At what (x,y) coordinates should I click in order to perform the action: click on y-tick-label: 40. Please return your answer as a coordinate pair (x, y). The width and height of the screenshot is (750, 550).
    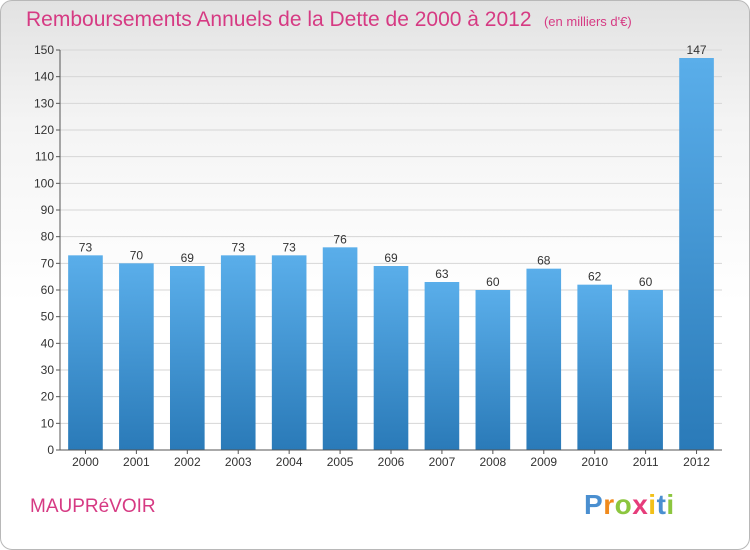
    Looking at the image, I should click on (48, 343).